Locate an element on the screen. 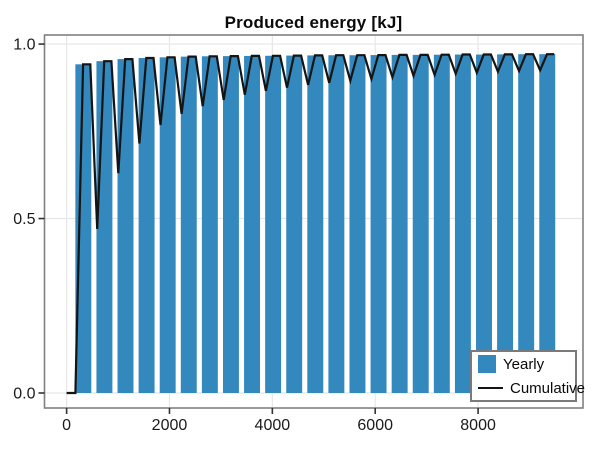 This screenshot has height=450, width=600. legend-label-cumulative: Cumulative is located at coordinates (548, 388).